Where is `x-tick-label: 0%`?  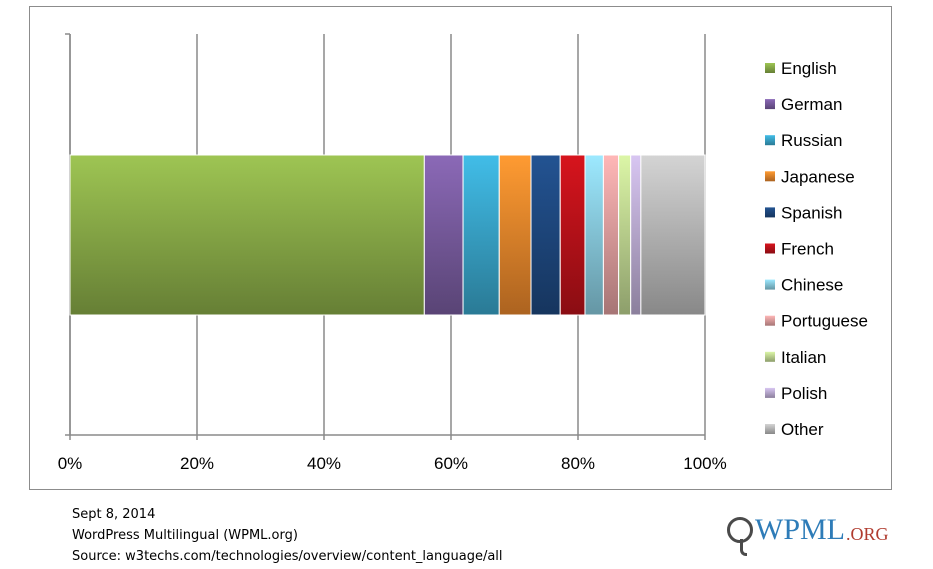
x-tick-label: 0% is located at coordinates (70, 463).